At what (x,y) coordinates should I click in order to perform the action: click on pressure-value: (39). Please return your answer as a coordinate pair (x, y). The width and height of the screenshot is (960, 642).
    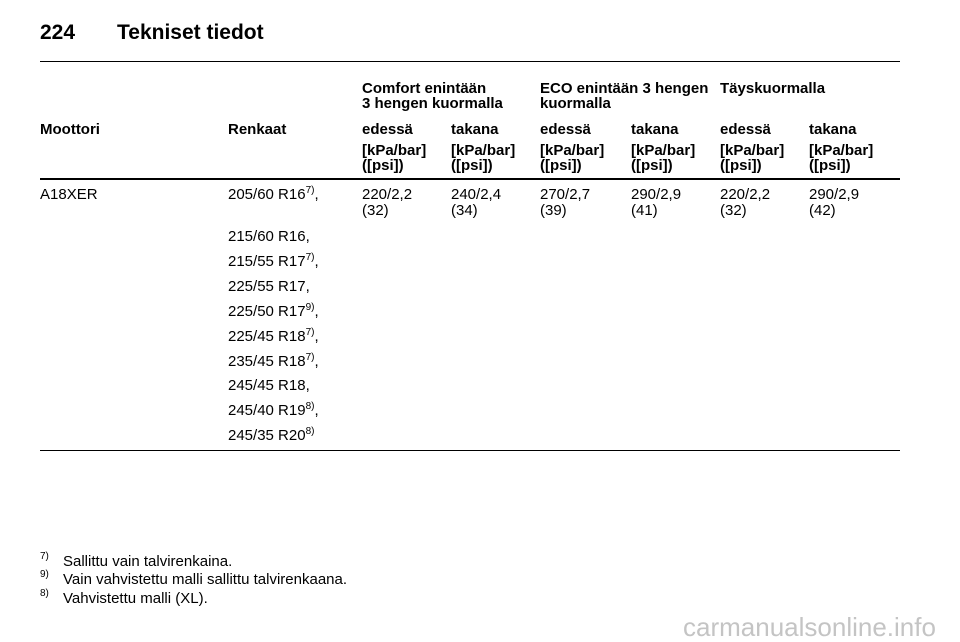
    Looking at the image, I should click on (553, 210).